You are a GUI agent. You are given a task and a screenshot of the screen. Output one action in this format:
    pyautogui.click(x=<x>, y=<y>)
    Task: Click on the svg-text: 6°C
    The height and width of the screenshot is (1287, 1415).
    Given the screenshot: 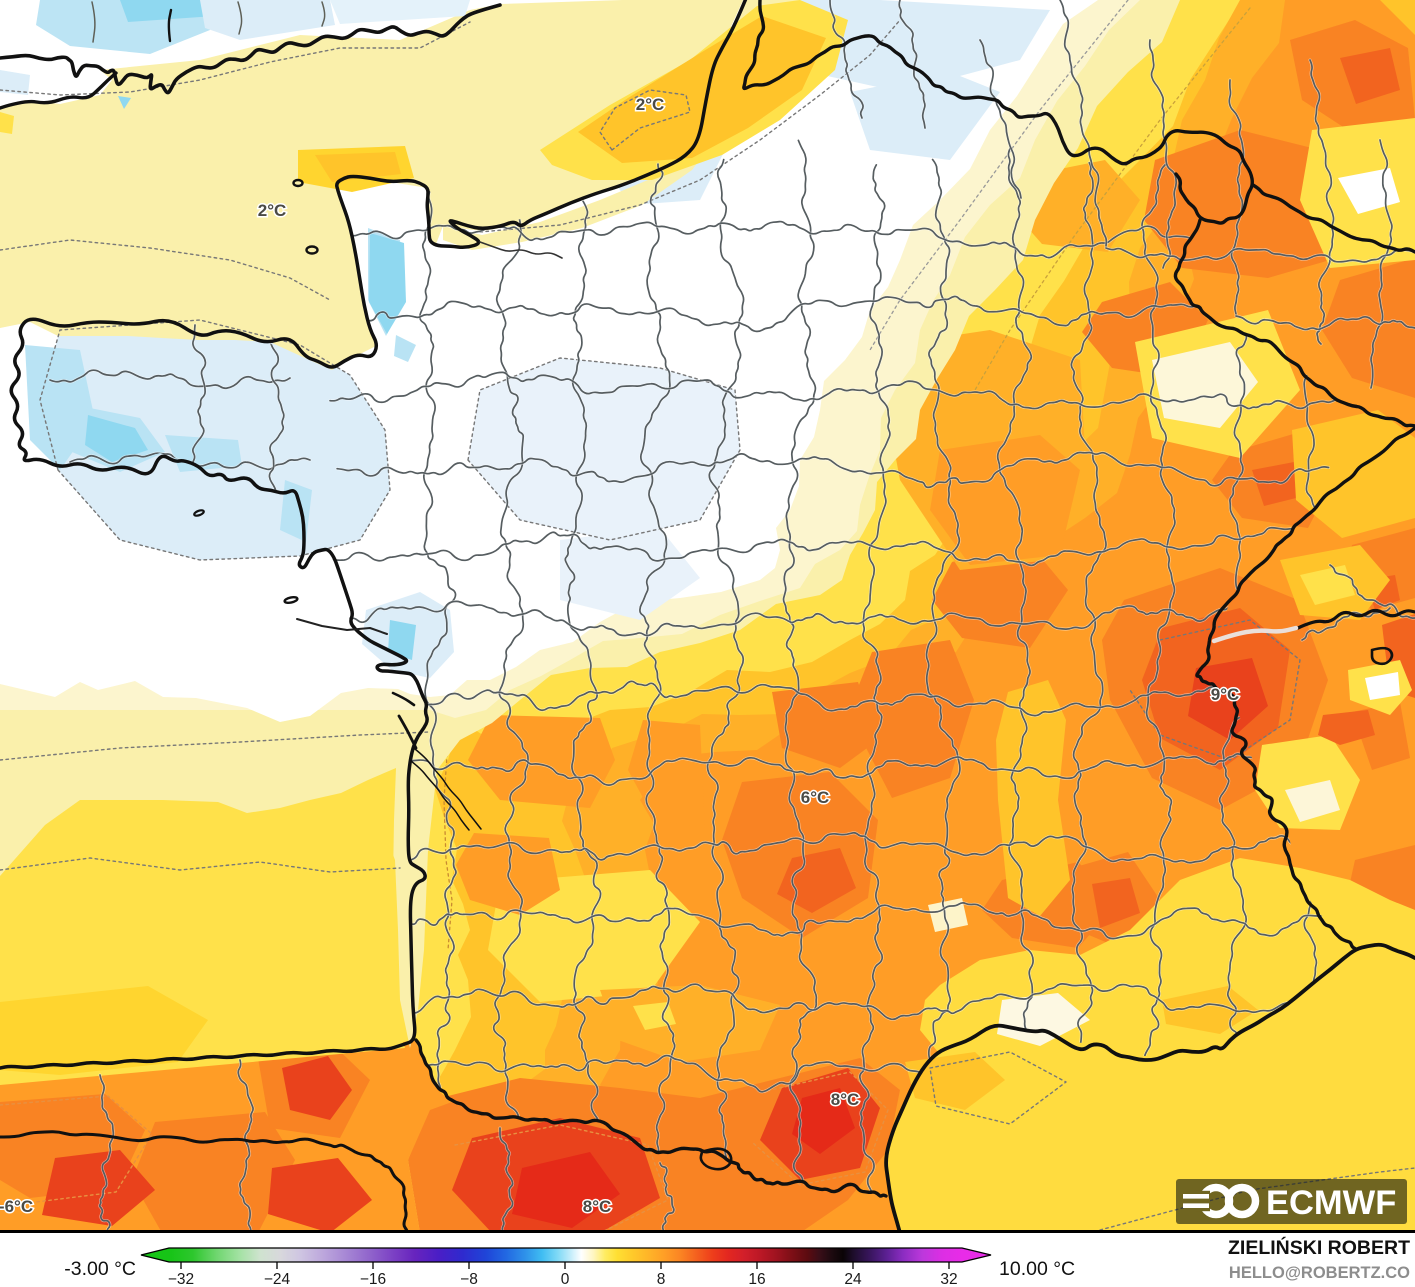 What is the action you would take?
    pyautogui.click(x=815, y=797)
    